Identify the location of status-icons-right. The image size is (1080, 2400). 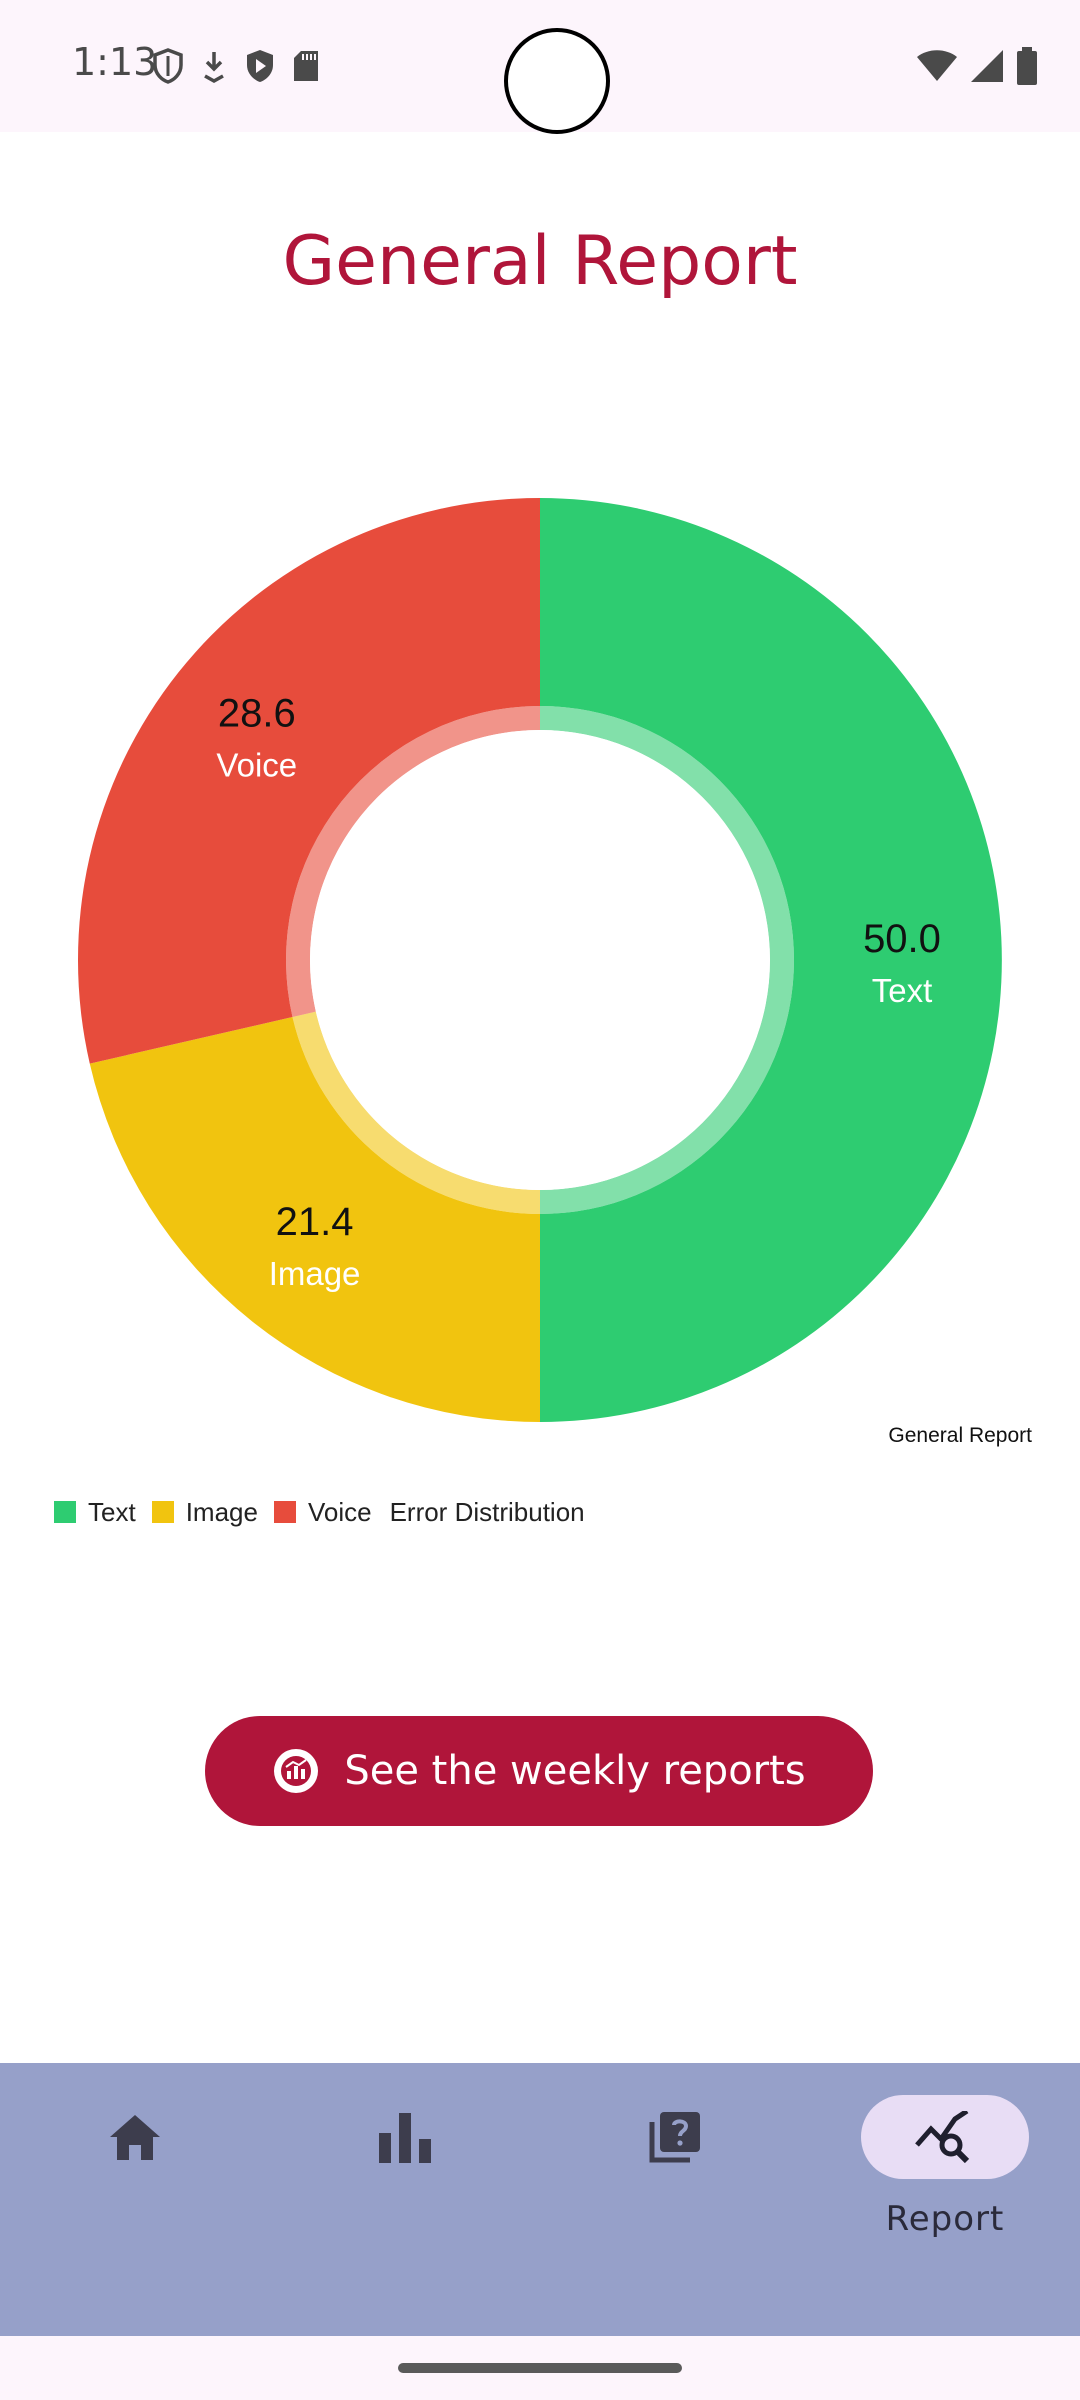
(977, 66).